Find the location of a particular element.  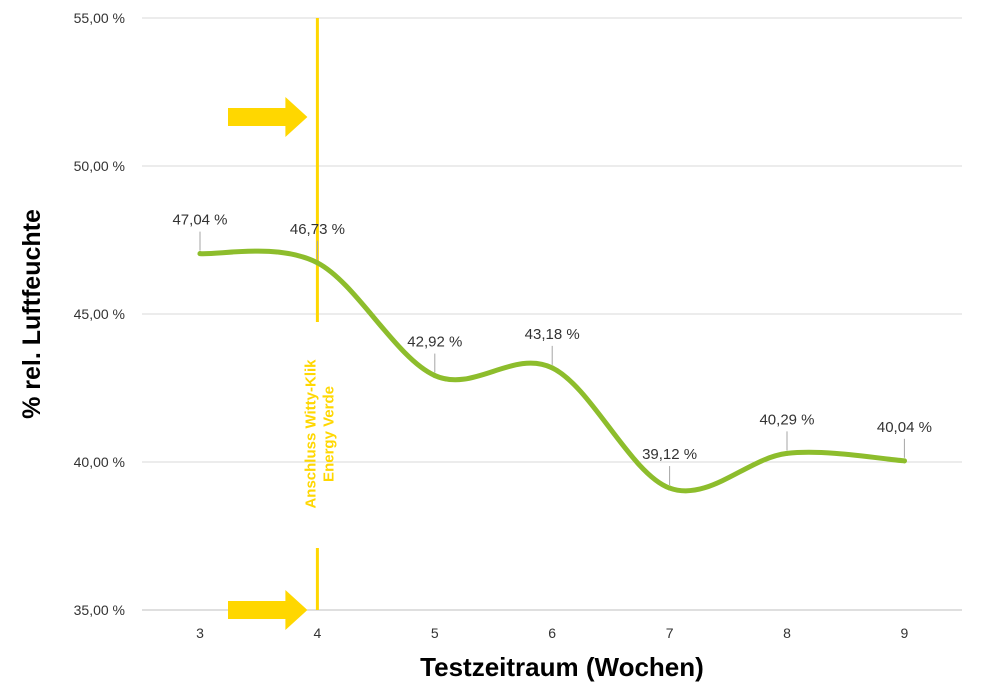

x-tick-label: 5 is located at coordinates (435, 633).